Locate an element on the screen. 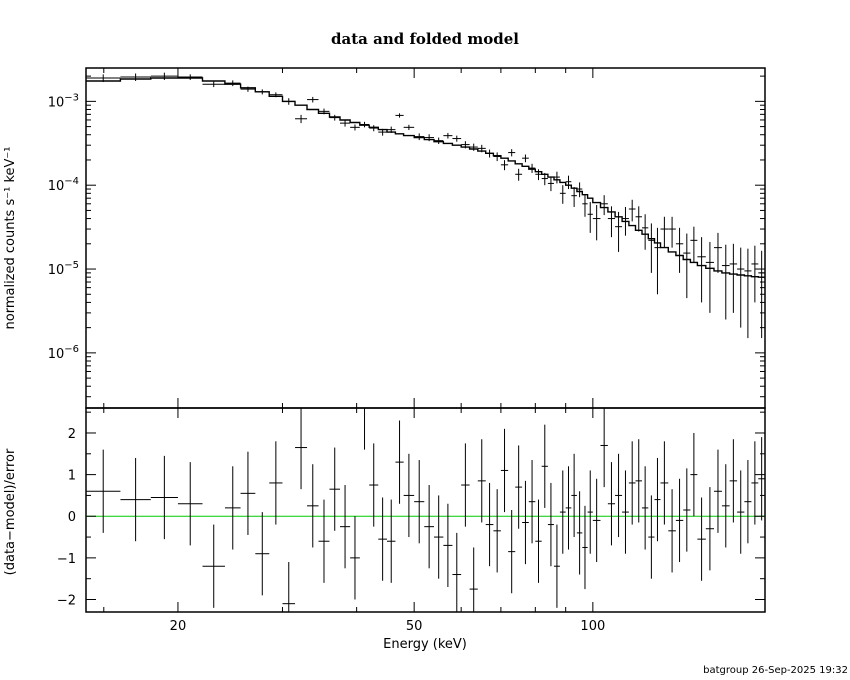 The width and height of the screenshot is (850, 680). y-tick-label: −2 is located at coordinates (66, 601).